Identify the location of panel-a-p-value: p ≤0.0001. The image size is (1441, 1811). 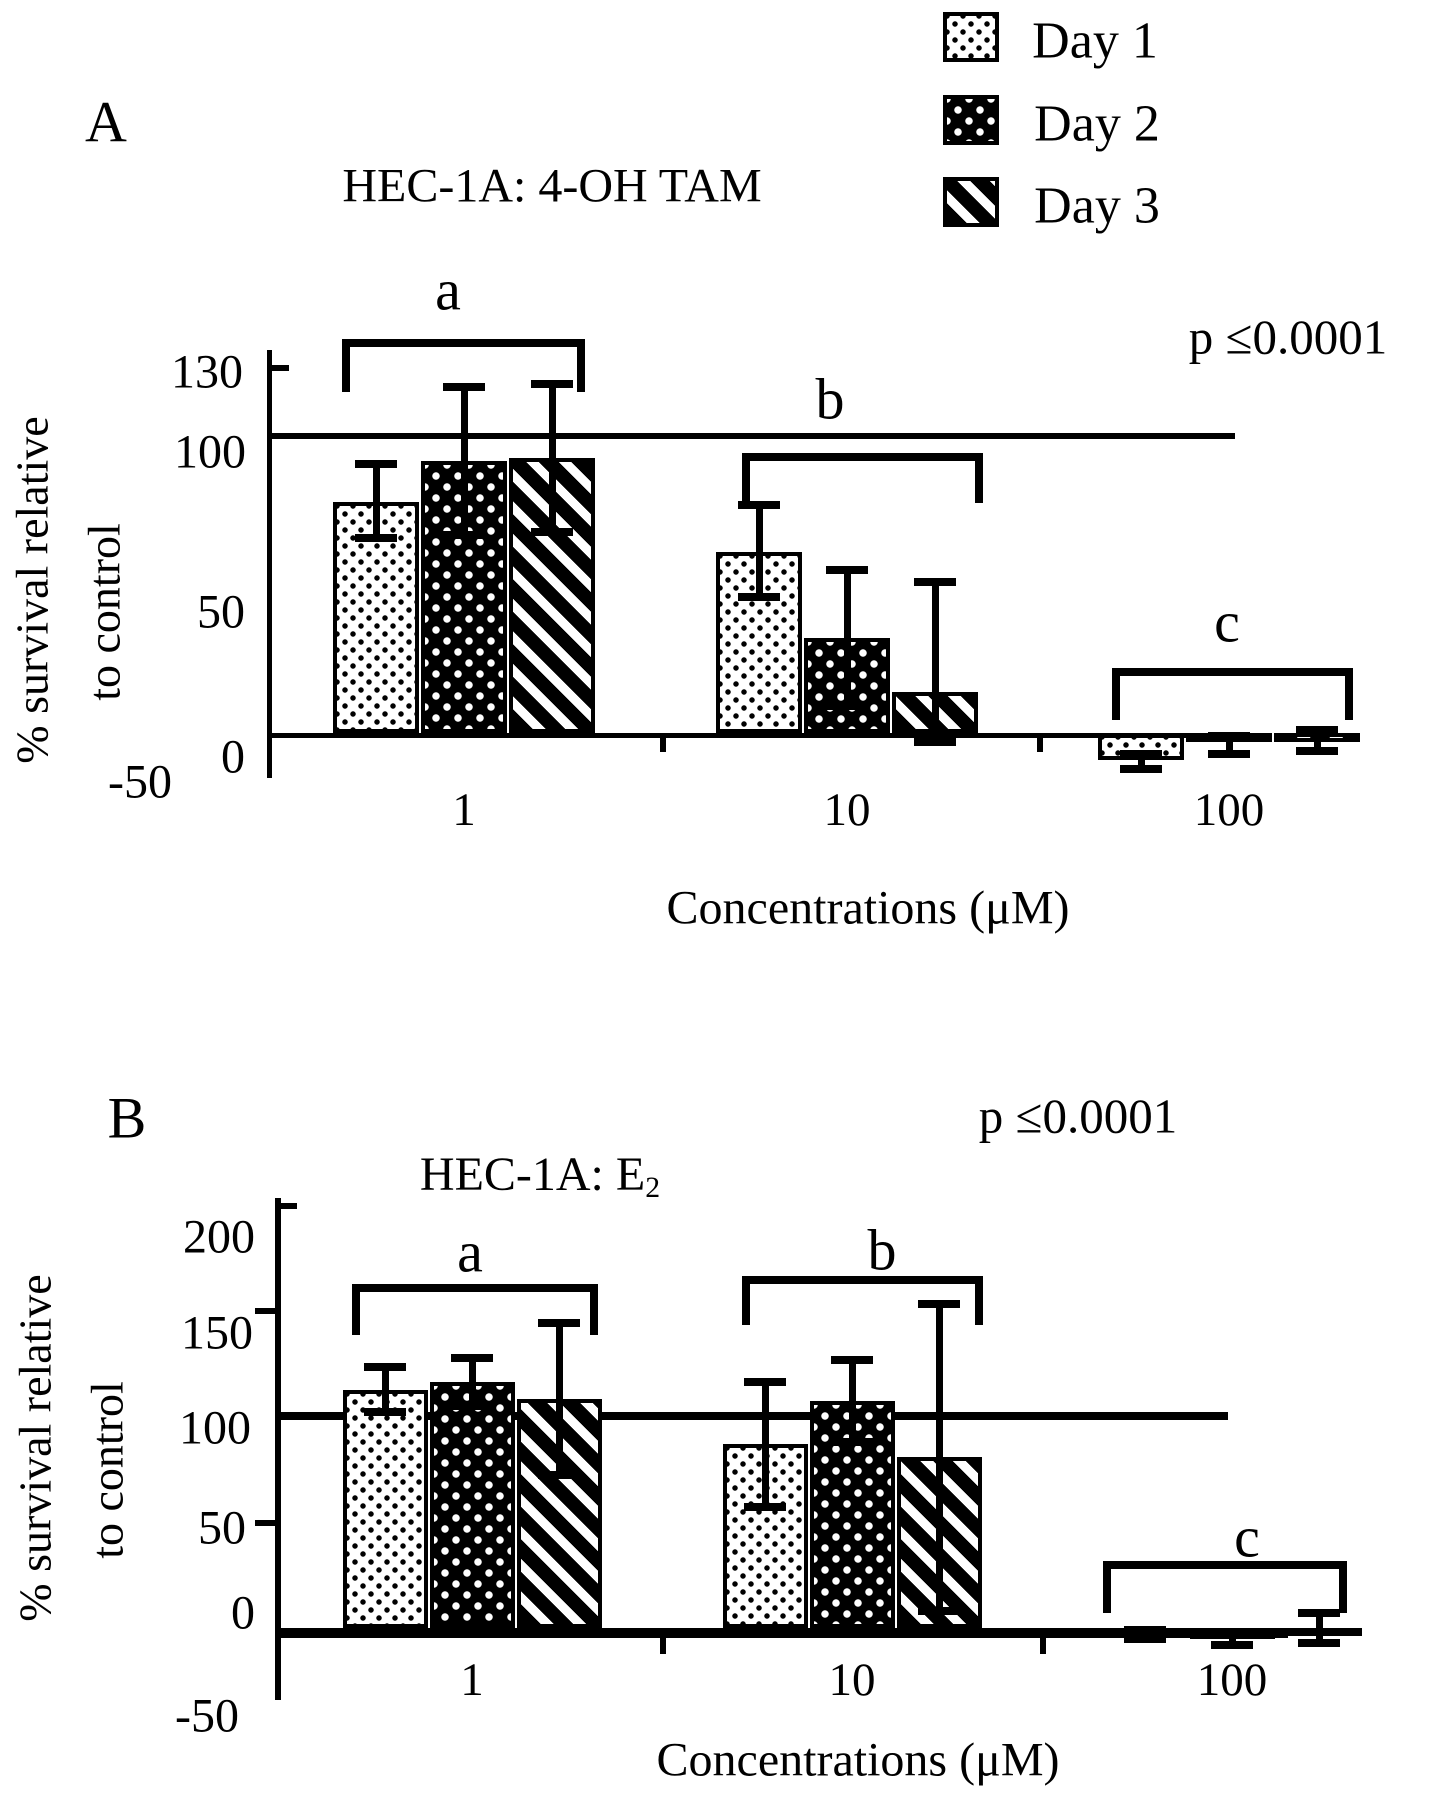
(1288, 337).